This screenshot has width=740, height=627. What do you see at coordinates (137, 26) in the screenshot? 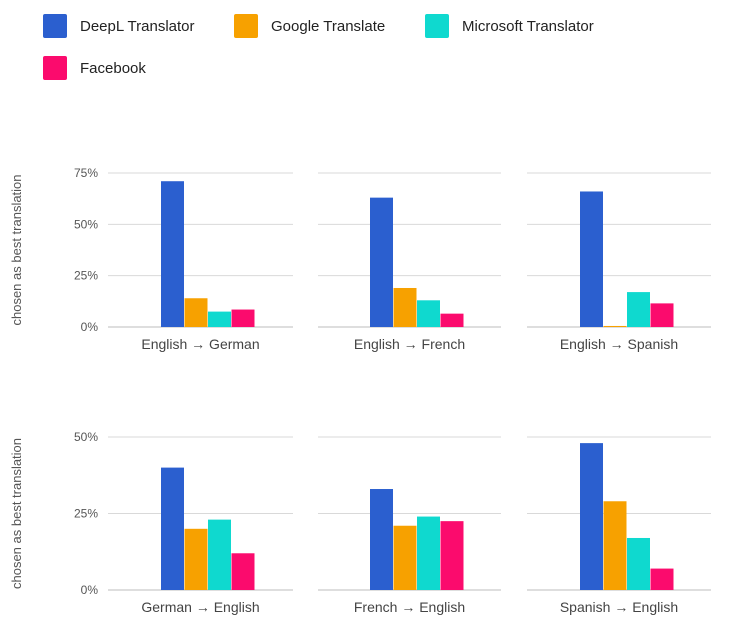
I see `legend-label-deepl: DeepL Translator` at bounding box center [137, 26].